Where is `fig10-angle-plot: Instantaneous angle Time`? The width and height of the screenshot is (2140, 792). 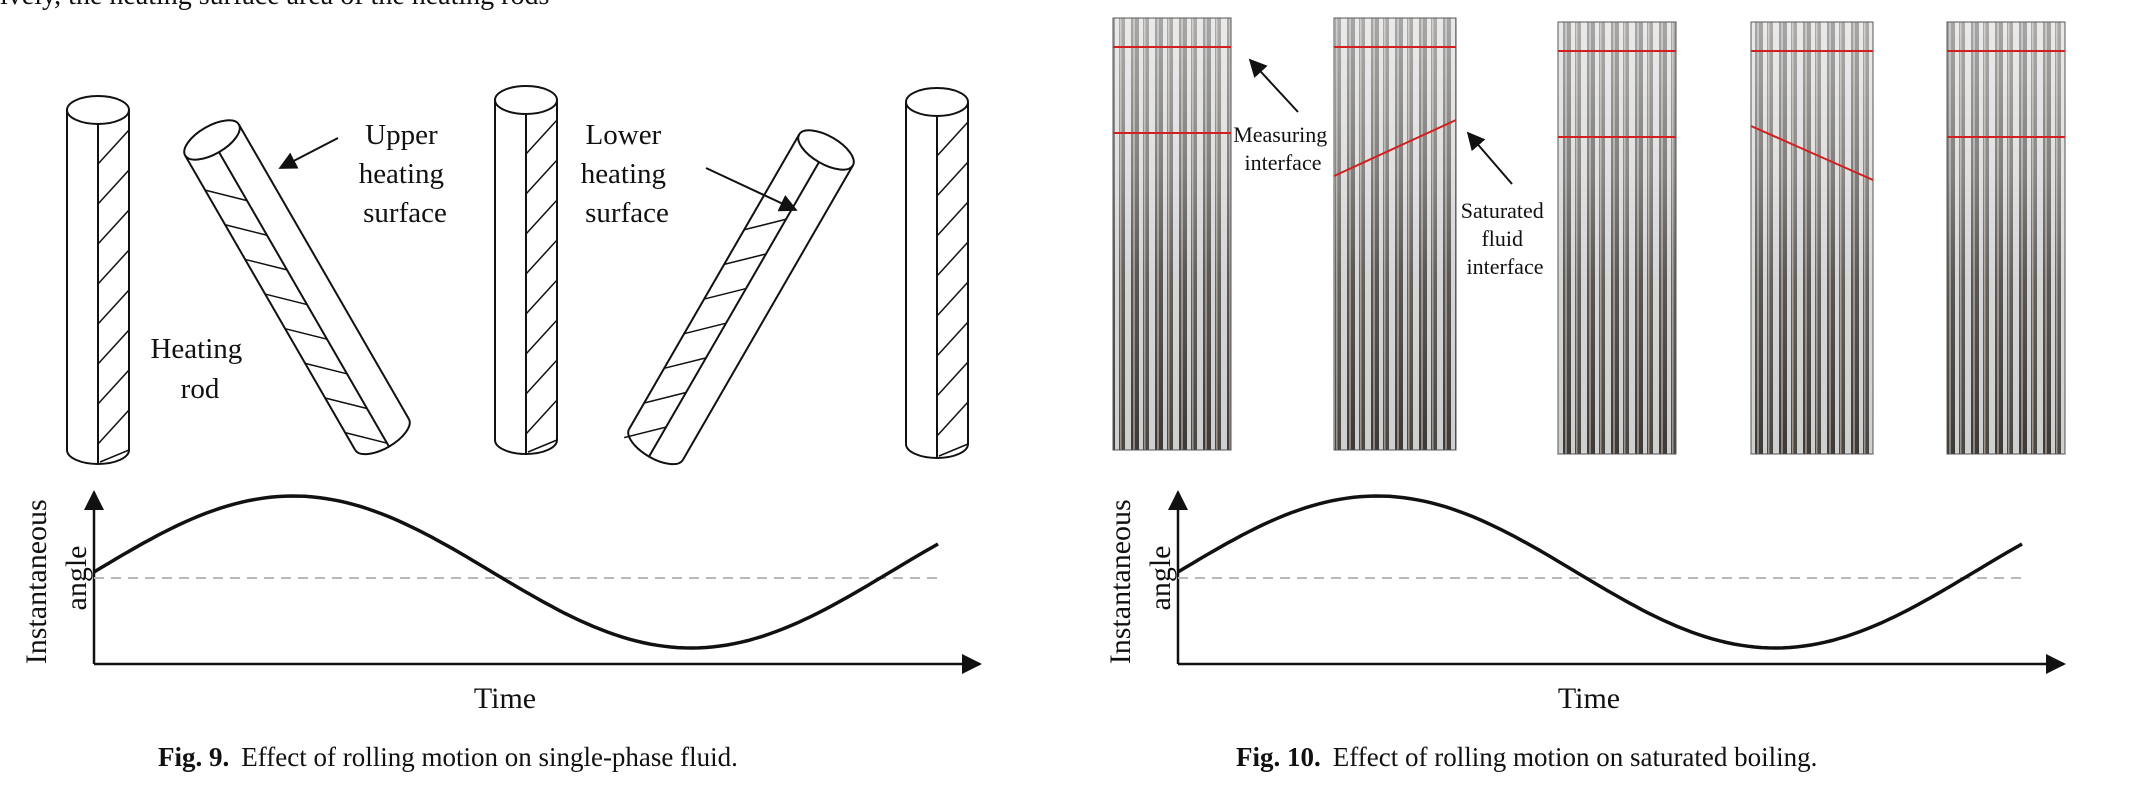
fig10-angle-plot: Instantaneous angle Time is located at coordinates (1585, 602).